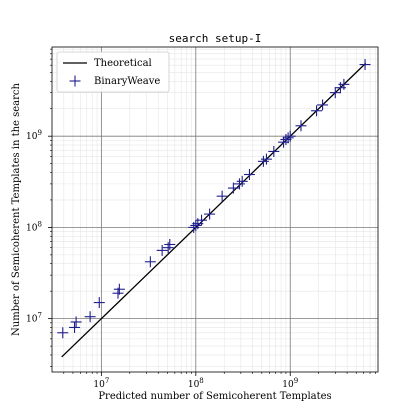 The height and width of the screenshot is (415, 415). What do you see at coordinates (196, 383) in the screenshot?
I see `x-tick-label: 10⁸` at bounding box center [196, 383].